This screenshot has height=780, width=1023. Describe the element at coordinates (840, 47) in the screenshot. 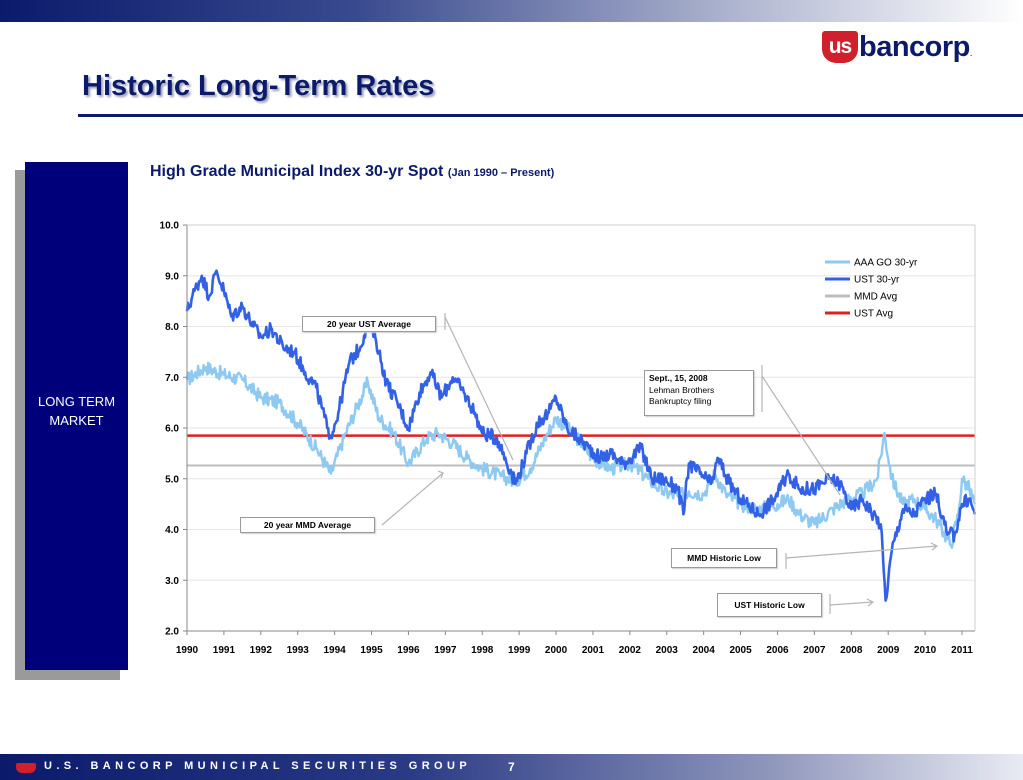

I see `logo-shield-icon: us` at that location.